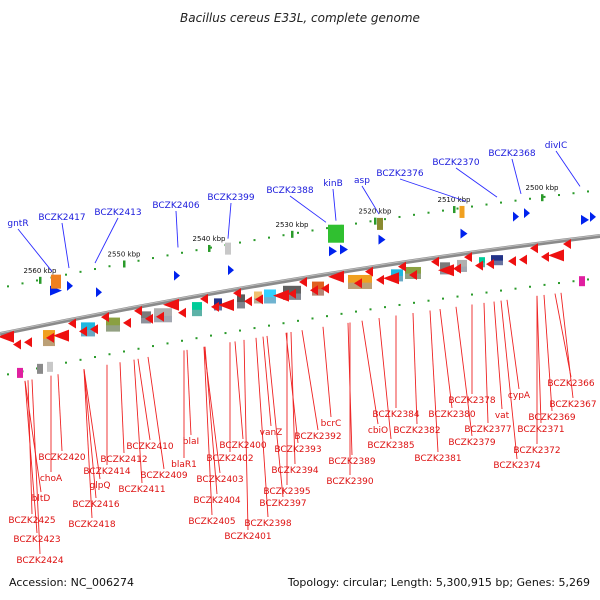 The height and width of the screenshot is (600, 600). Describe the element at coordinates (107, 472) in the screenshot. I see `reverse-gene-label: BCZK2414` at that location.